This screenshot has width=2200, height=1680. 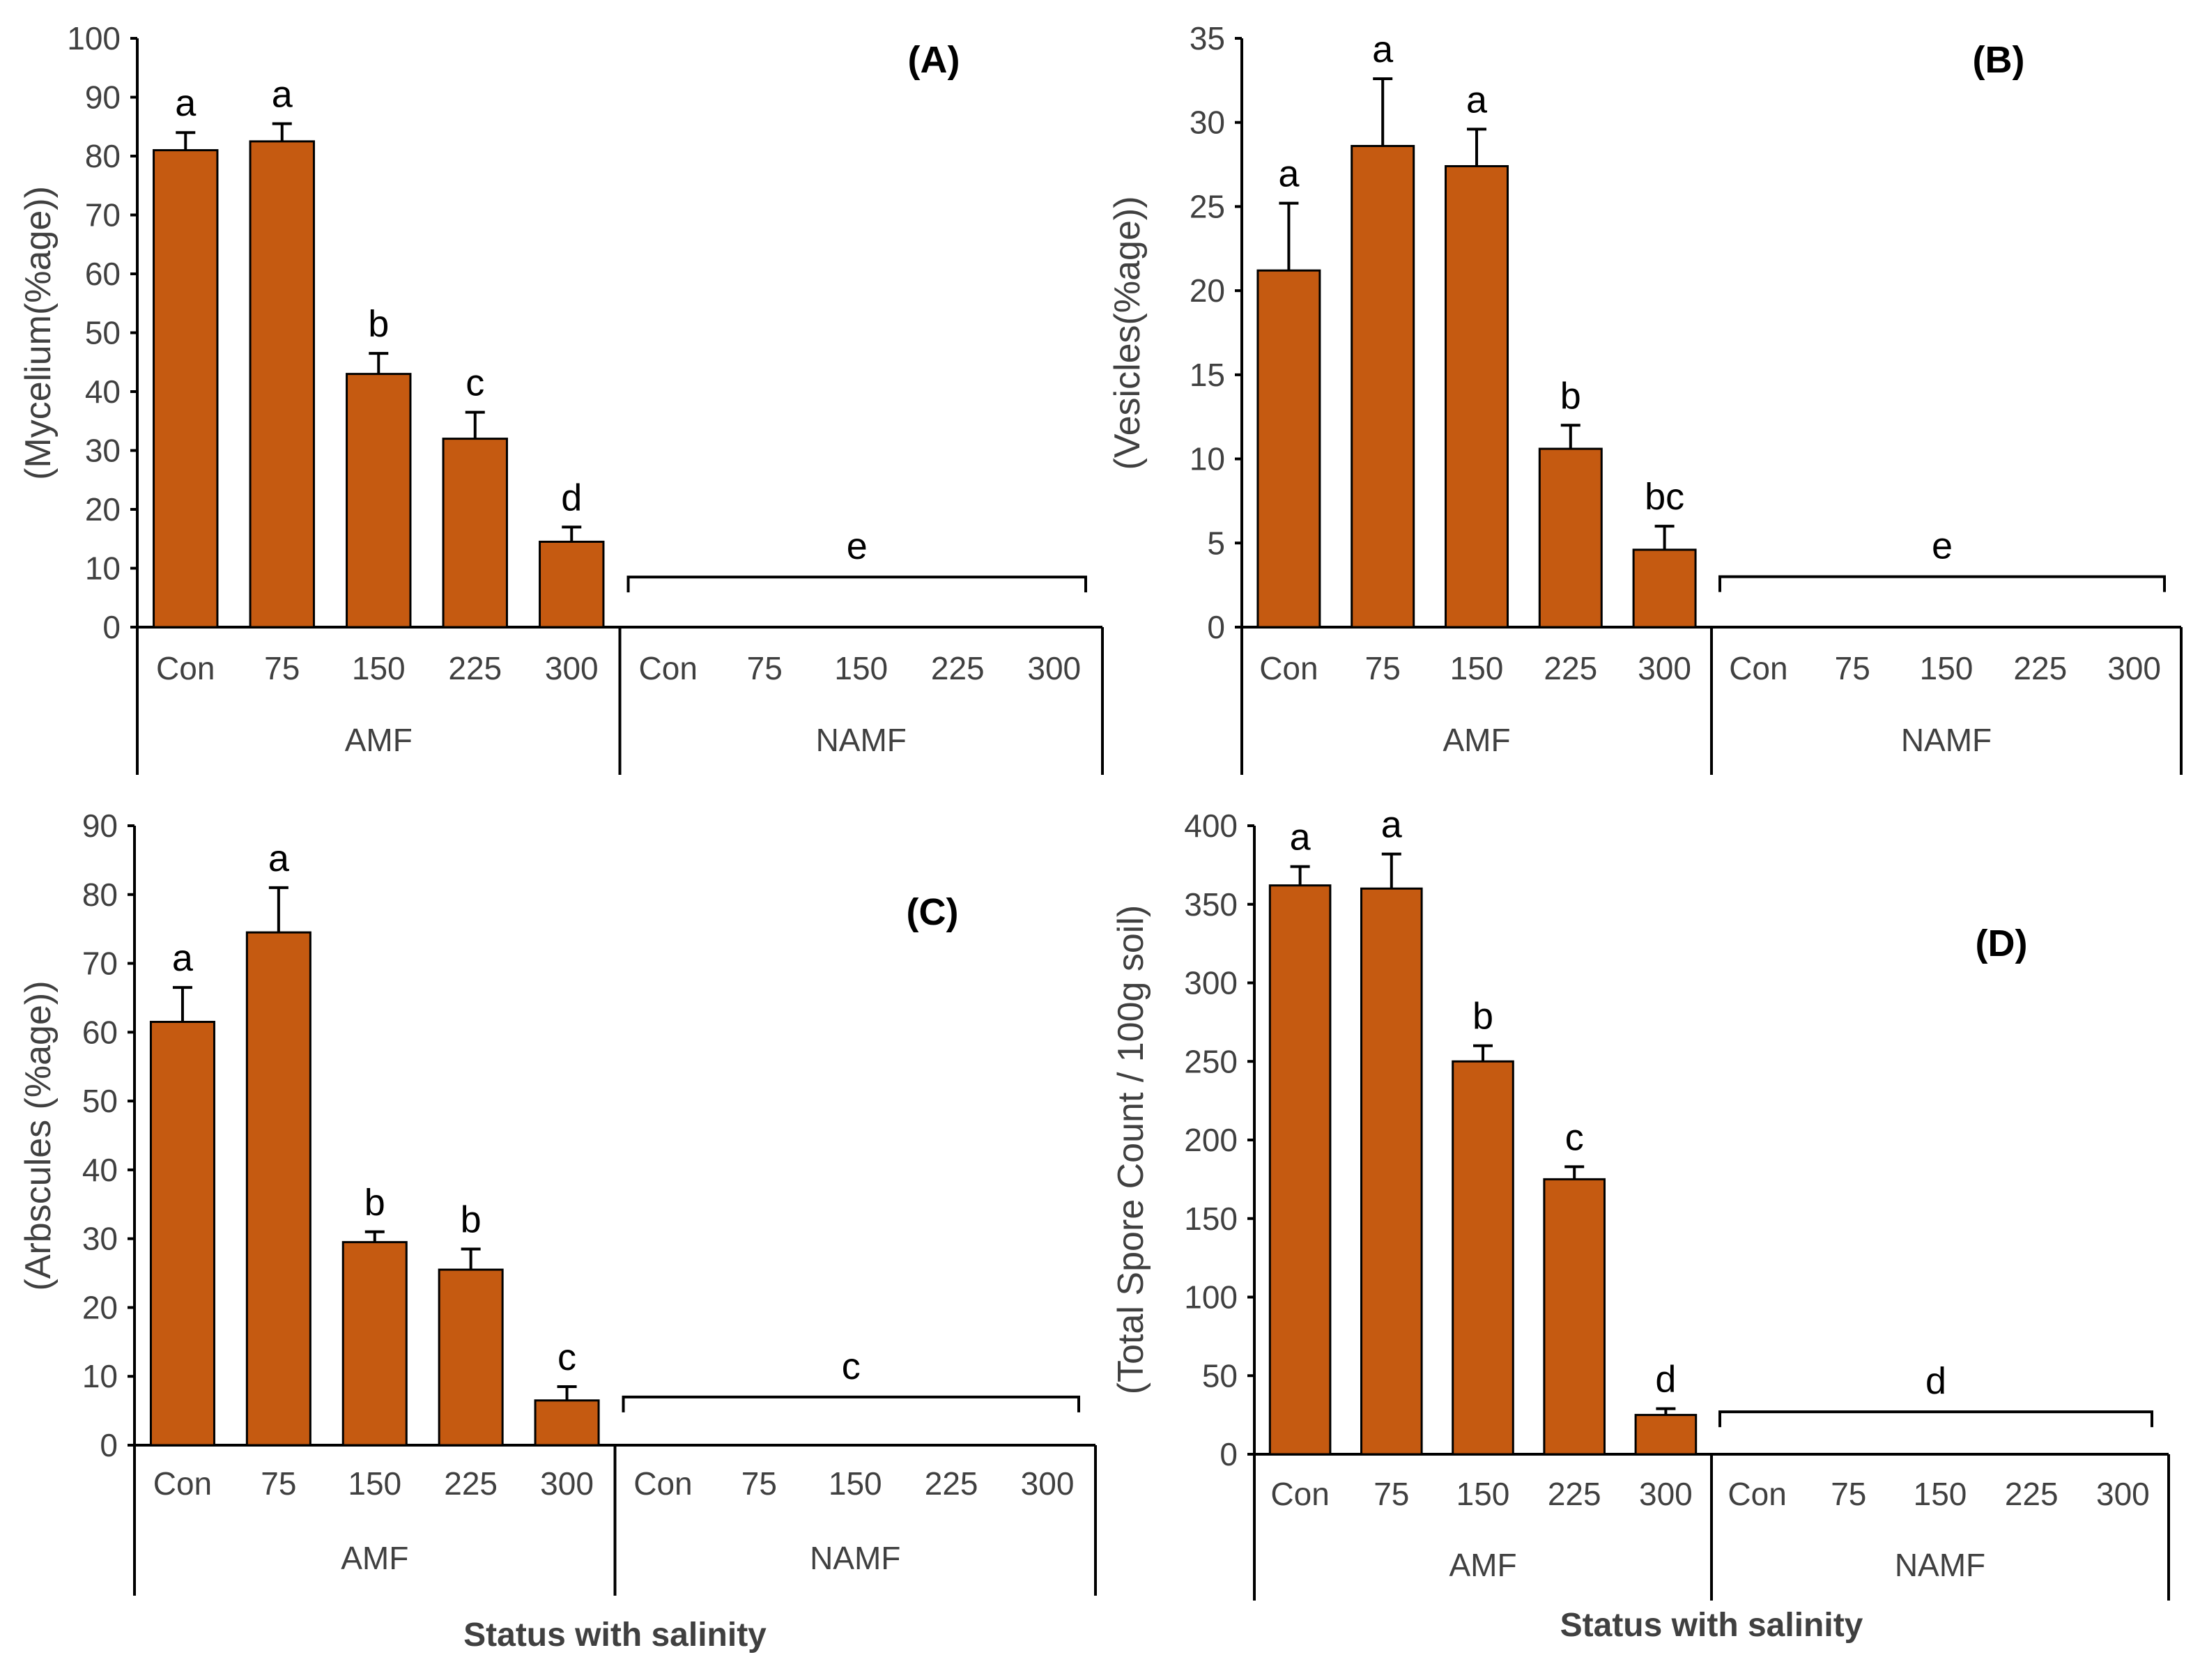 I want to click on significance-letter: bc, so click(x=1664, y=497).